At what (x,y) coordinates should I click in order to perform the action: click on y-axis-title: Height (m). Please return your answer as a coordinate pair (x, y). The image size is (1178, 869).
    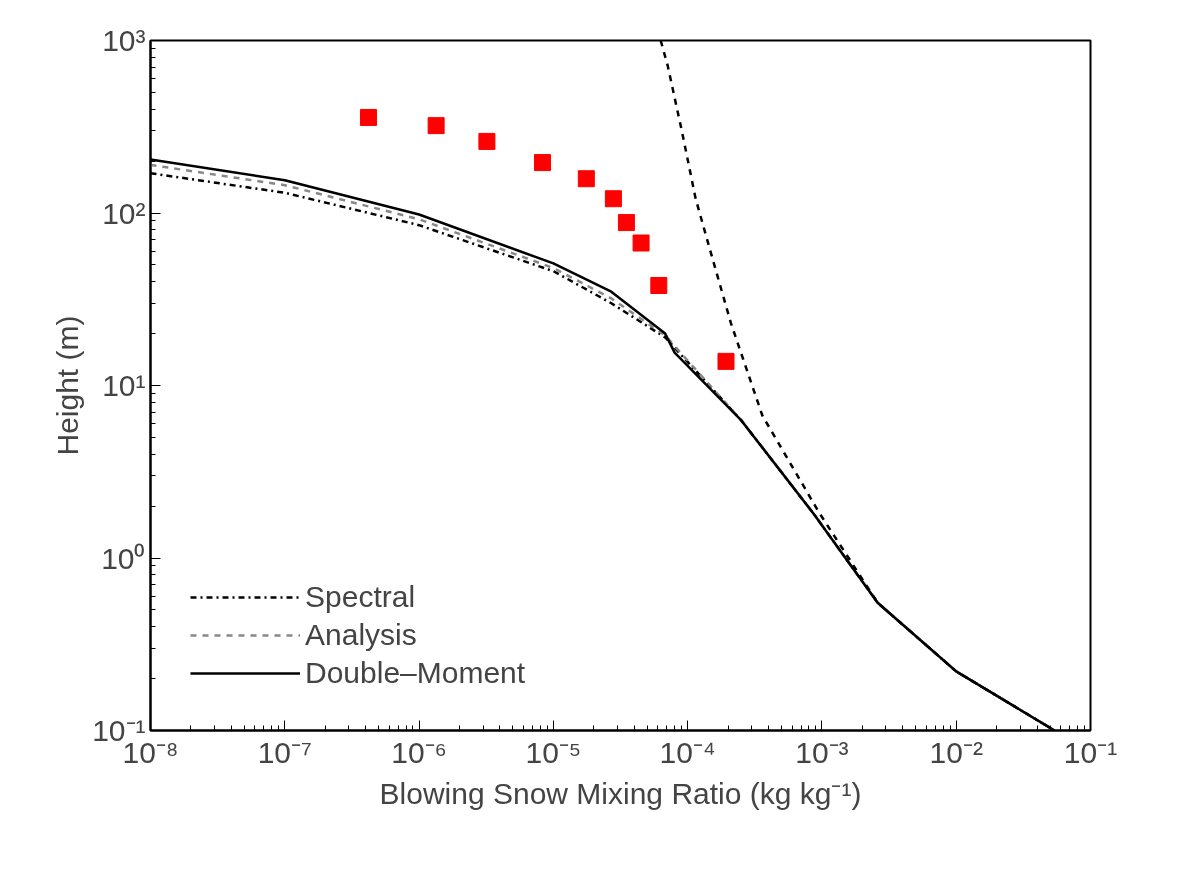
    Looking at the image, I should click on (68, 385).